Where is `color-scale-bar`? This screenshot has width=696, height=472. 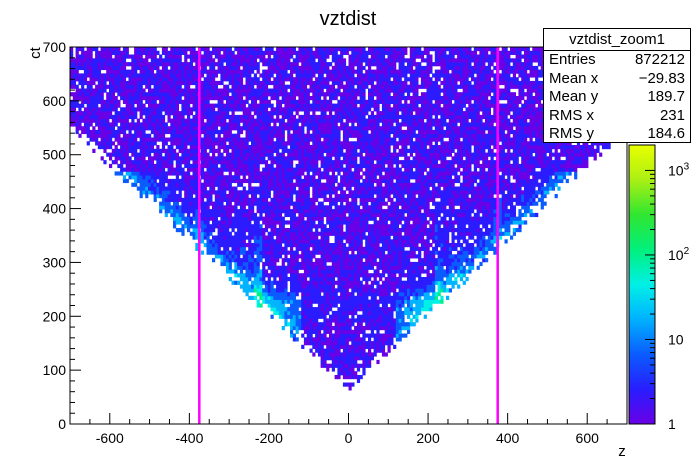 color-scale-bar is located at coordinates (642, 284).